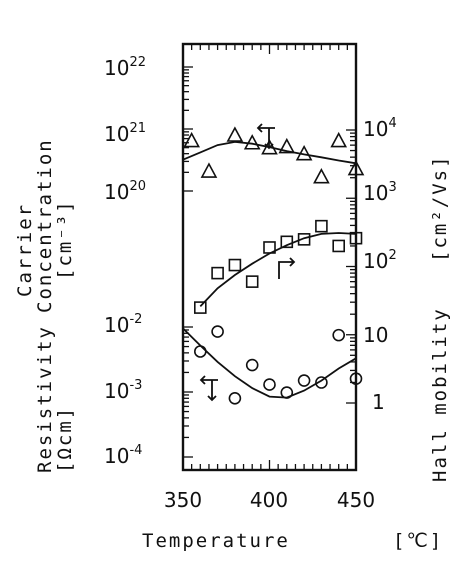 The height and width of the screenshot is (567, 455). I want to click on right-label-unit: [cm²/Vs], so click(440, 208).